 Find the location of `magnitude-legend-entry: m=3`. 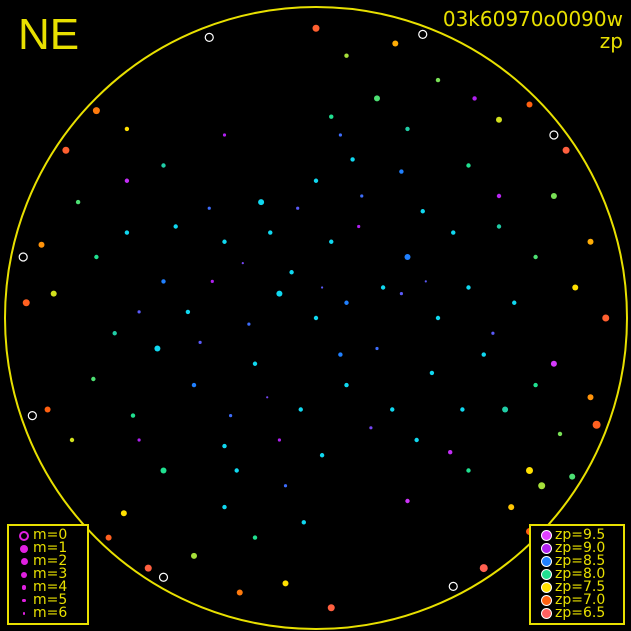

magnitude-legend-entry: m=3 is located at coordinates (48, 574).